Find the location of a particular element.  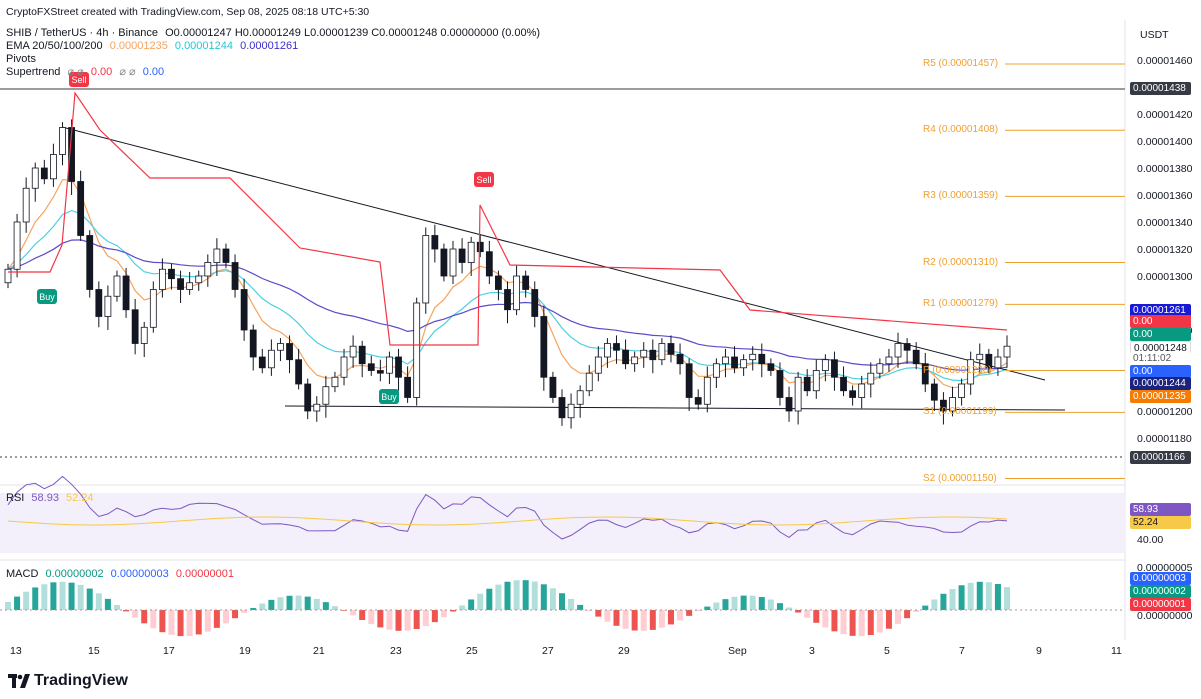

badge-high-line: 0.00001438 is located at coordinates (1160, 88).